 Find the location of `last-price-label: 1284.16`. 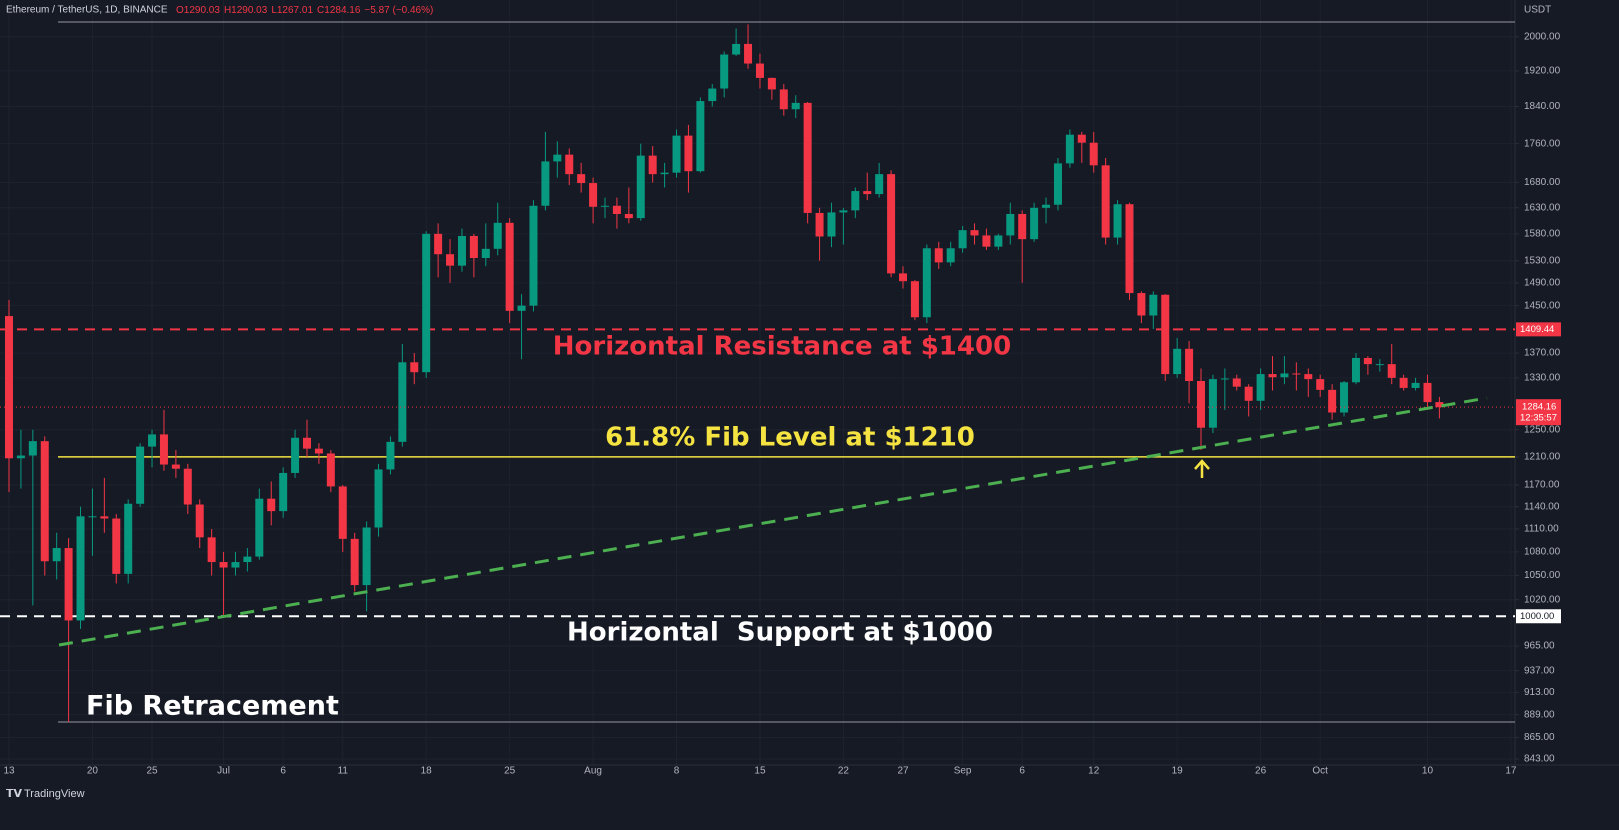

last-price-label: 1284.16 is located at coordinates (1539, 407).